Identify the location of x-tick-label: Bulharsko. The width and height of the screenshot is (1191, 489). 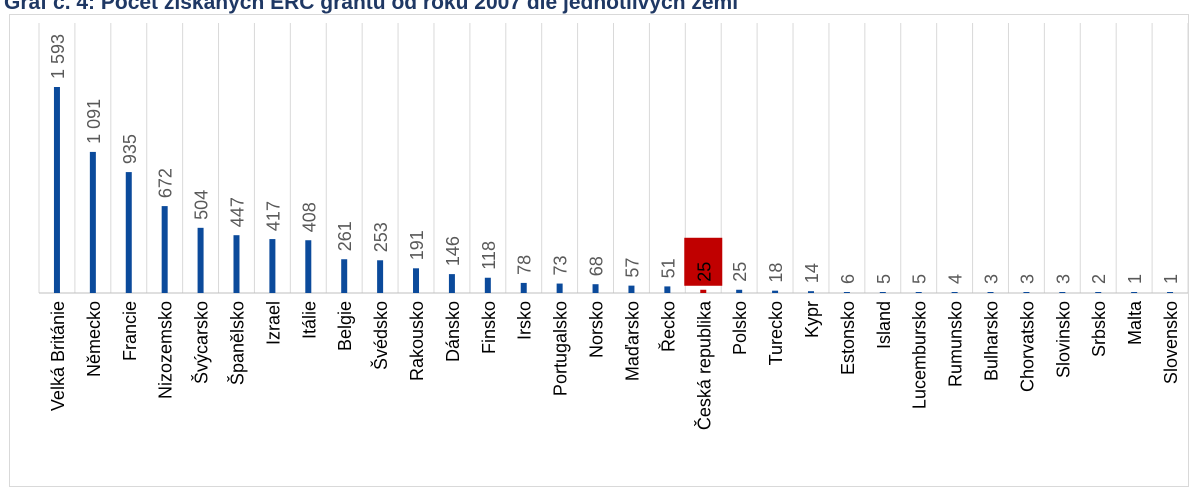
(992, 341).